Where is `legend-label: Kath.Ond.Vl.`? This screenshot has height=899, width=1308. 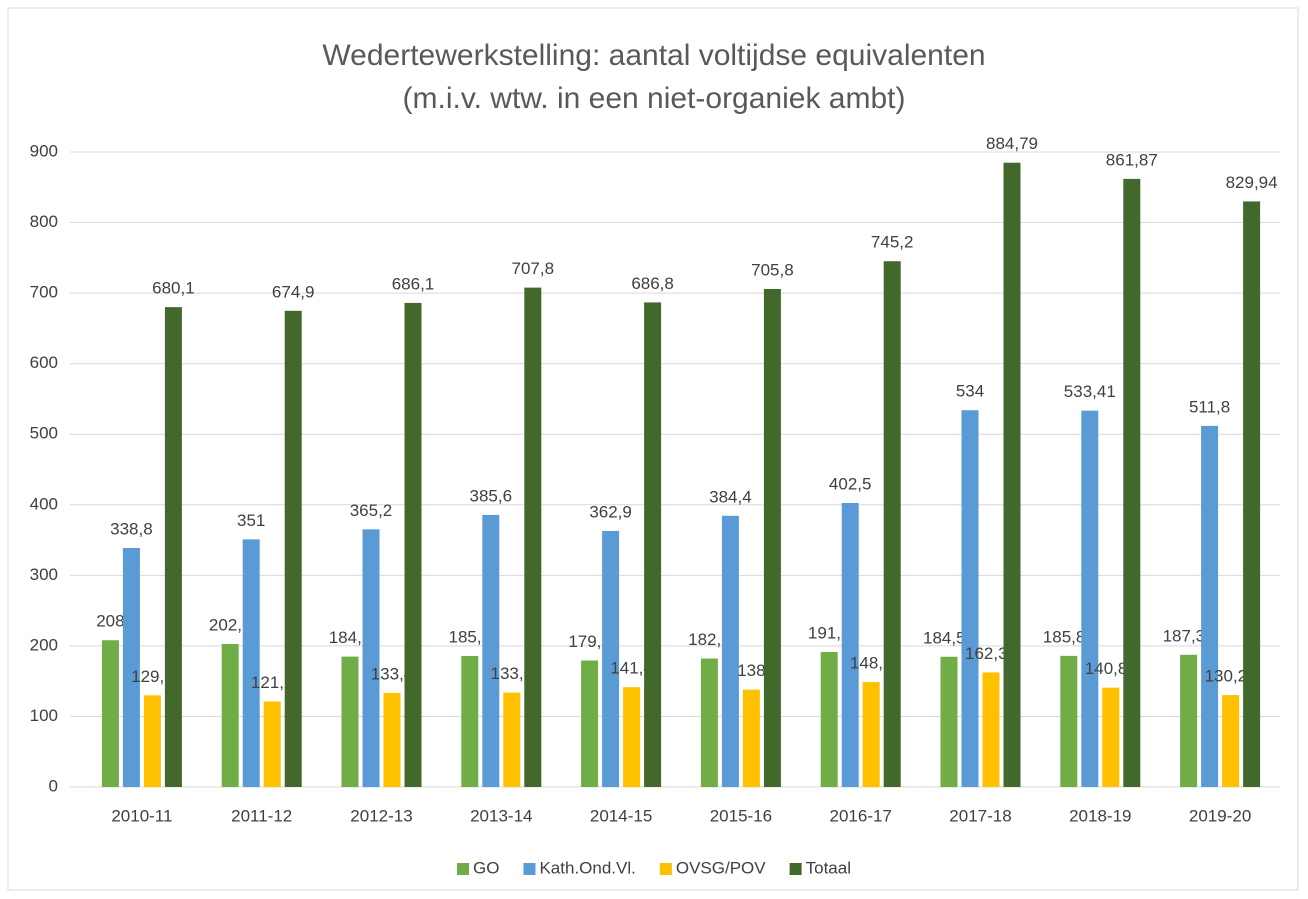
legend-label: Kath.Ond.Vl. is located at coordinates (587, 867).